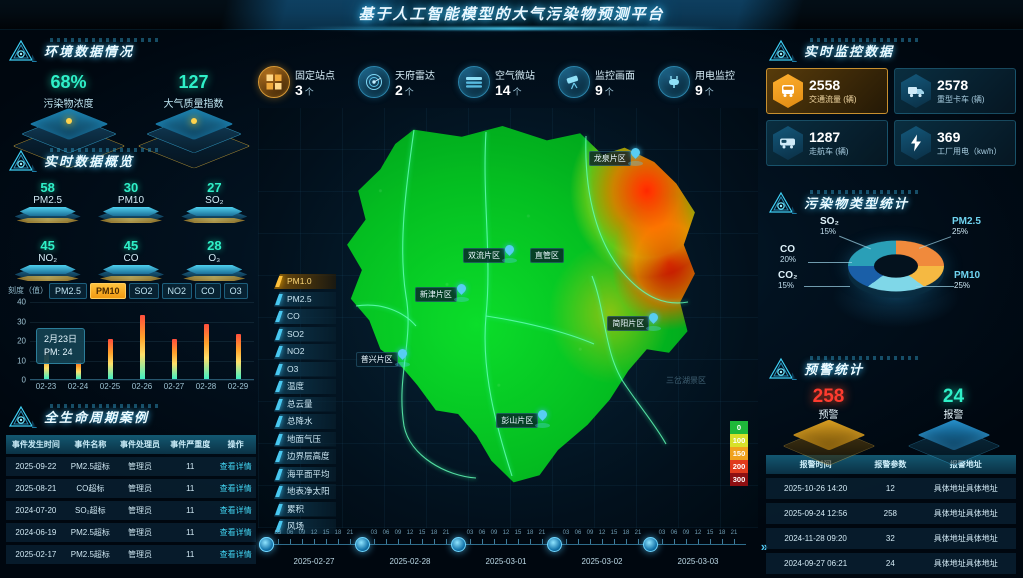 The height and width of the screenshot is (578, 1023). Describe the element at coordinates (305, 316) in the screenshot. I see `map-layer-item: CO` at that location.